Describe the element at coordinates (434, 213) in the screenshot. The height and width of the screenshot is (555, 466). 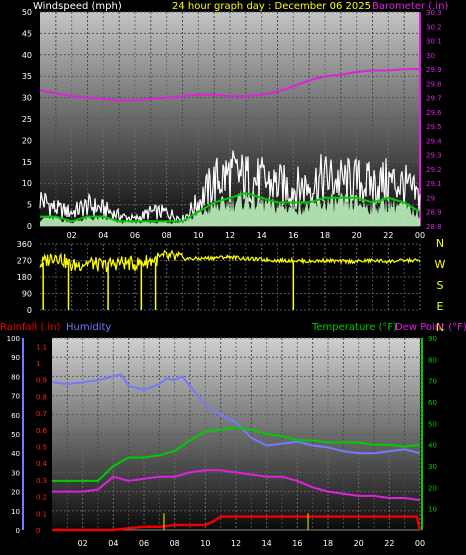
I see `barometer-tick-label: 28.9` at that location.